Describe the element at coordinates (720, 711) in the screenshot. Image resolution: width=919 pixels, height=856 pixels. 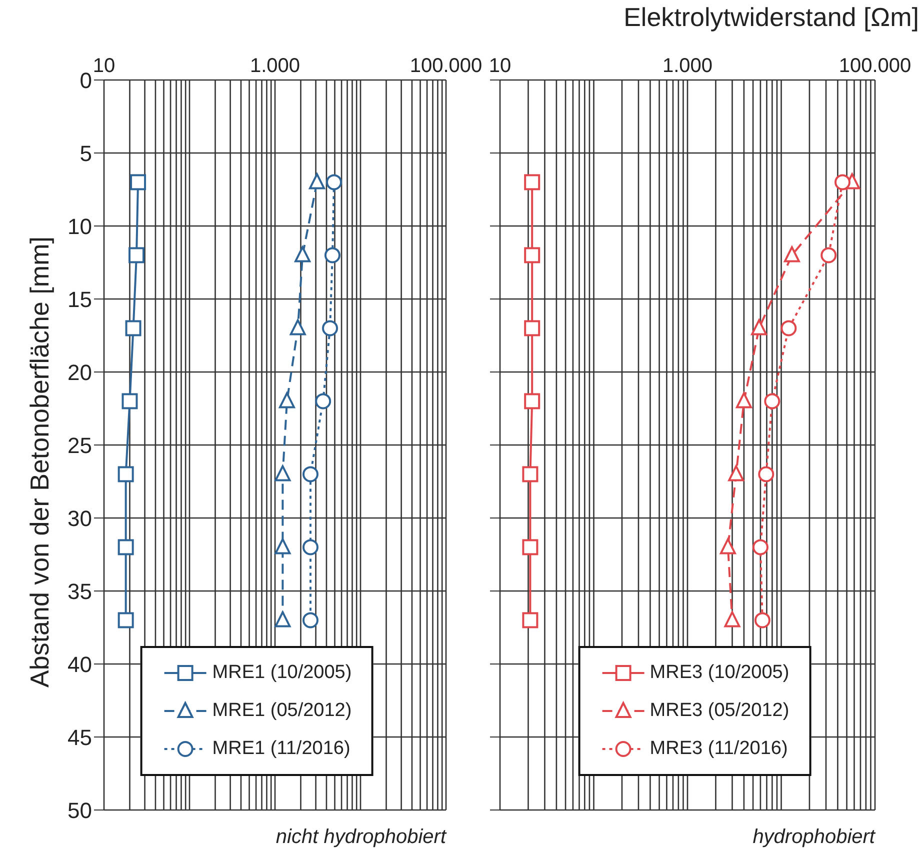
I see `legend-label: MRE3 (05/2012)` at that location.